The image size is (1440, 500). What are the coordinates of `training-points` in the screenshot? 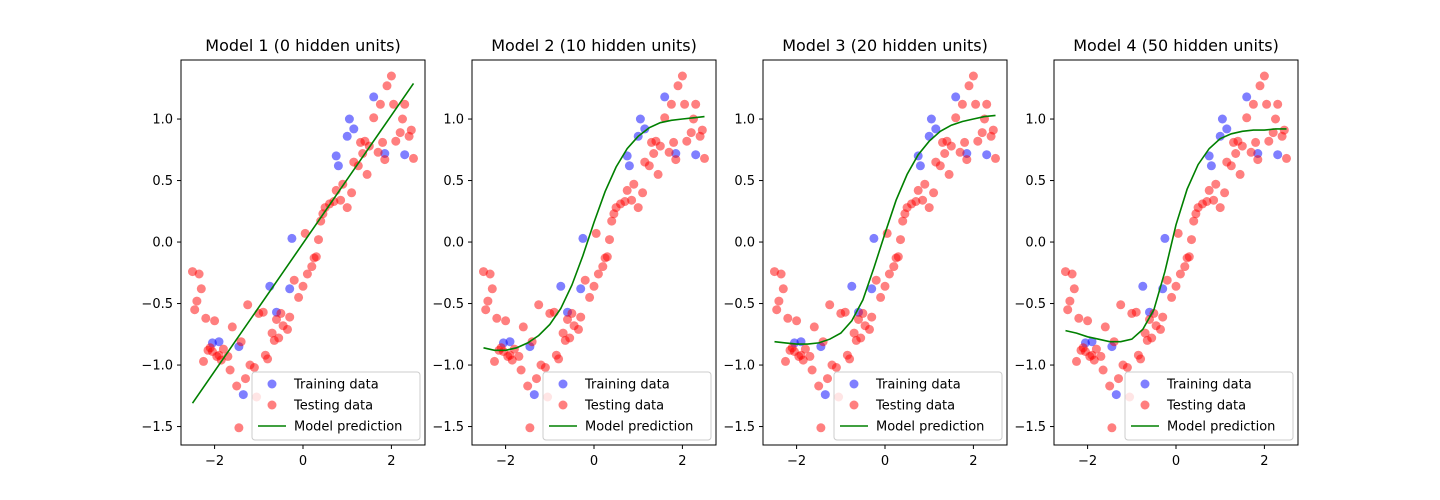 It's located at (890, 246).